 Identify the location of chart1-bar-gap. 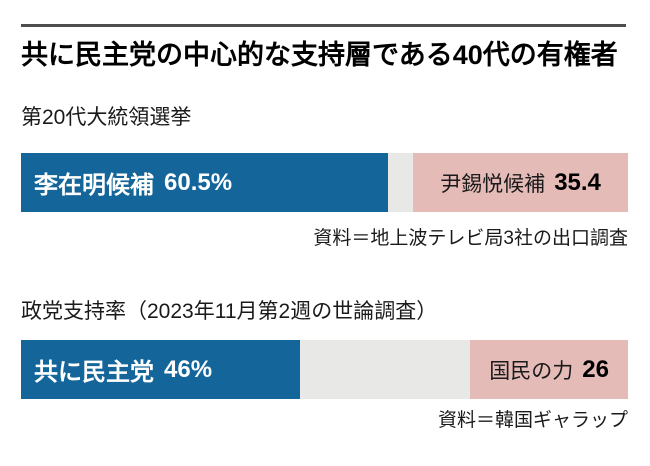
(401, 182).